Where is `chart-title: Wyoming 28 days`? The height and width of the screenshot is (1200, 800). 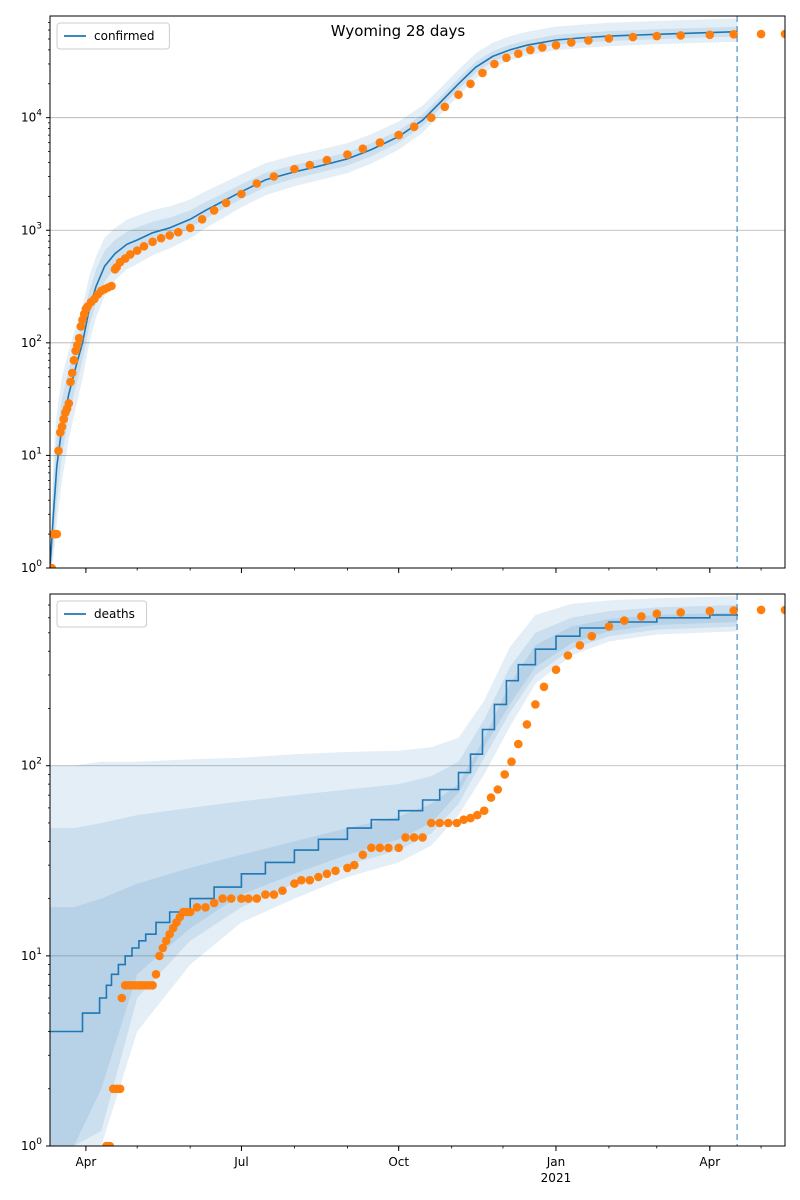
chart-title: Wyoming 28 days is located at coordinates (398, 31).